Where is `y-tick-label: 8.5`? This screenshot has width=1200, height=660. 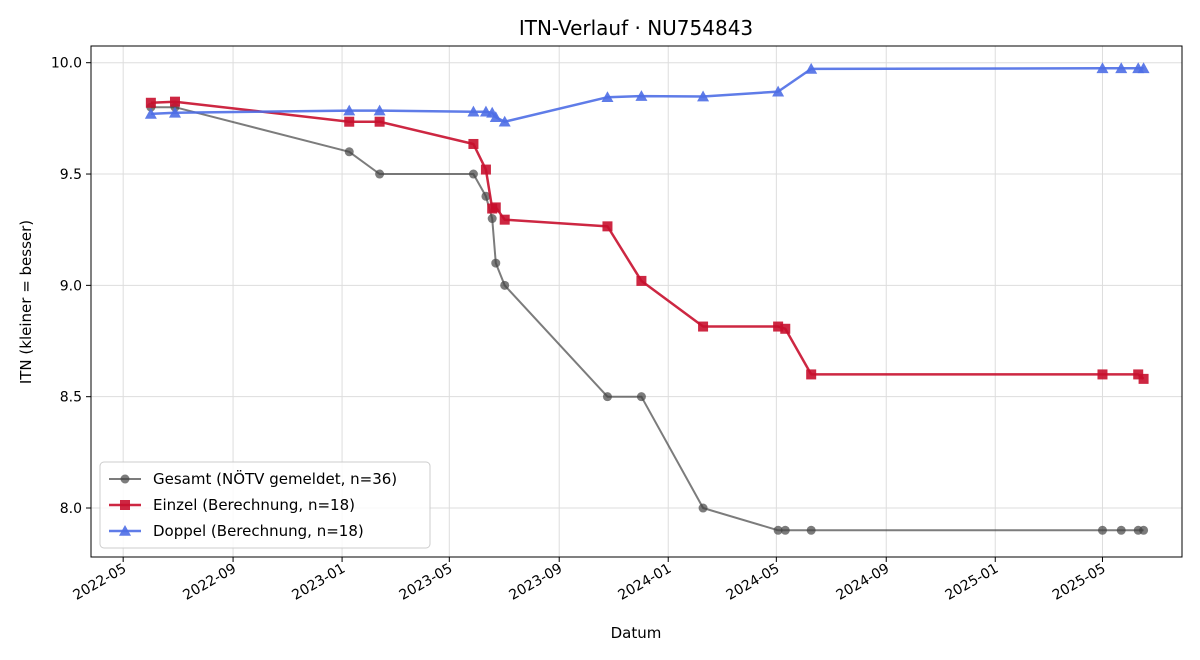 y-tick-label: 8.5 is located at coordinates (71, 398).